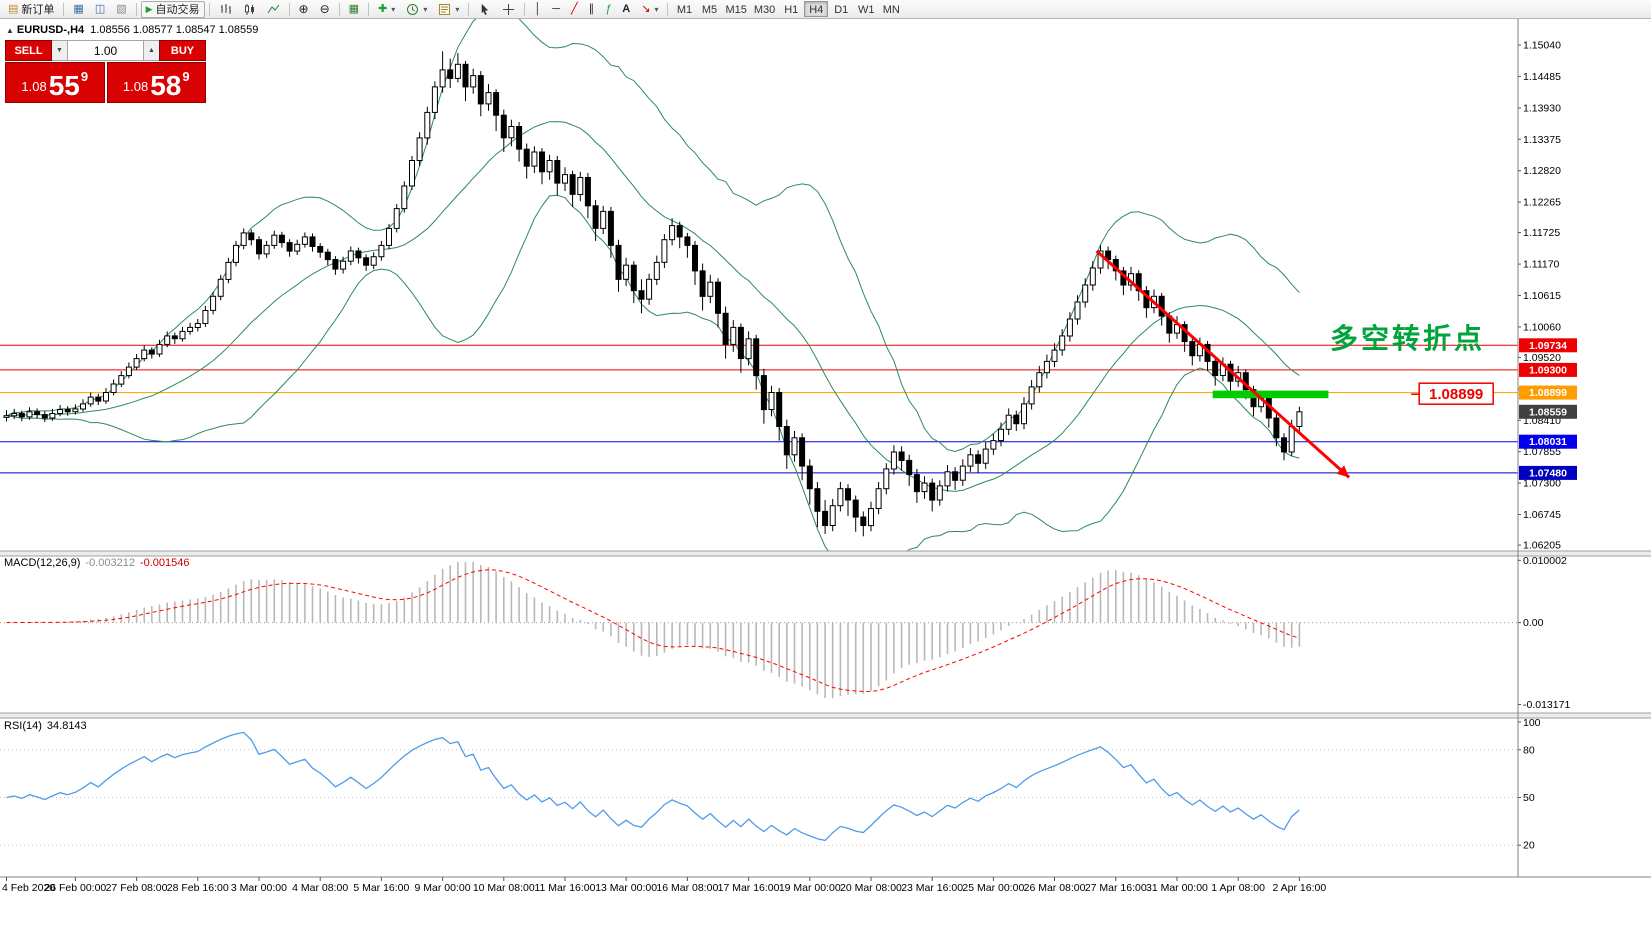 Image resolution: width=1651 pixels, height=942 pixels. I want to click on rsi-panel: 100 80 50 20, so click(770, 784).